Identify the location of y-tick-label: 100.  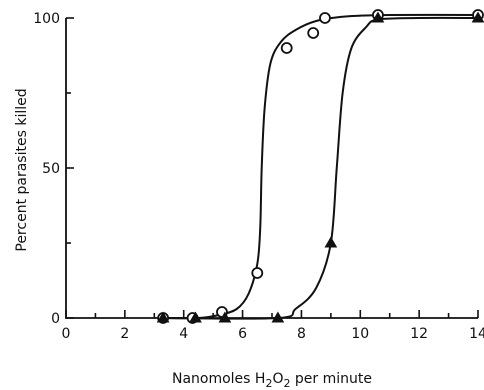
(46, 19).